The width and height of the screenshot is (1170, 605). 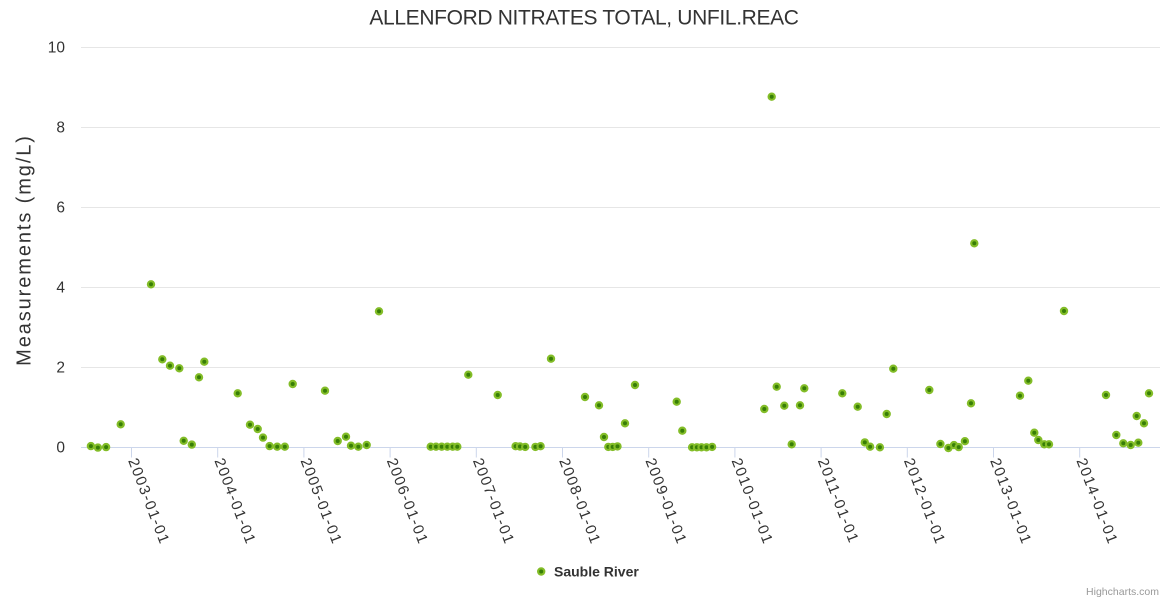 What do you see at coordinates (60, 448) in the screenshot?
I see `svg-text: 0` at bounding box center [60, 448].